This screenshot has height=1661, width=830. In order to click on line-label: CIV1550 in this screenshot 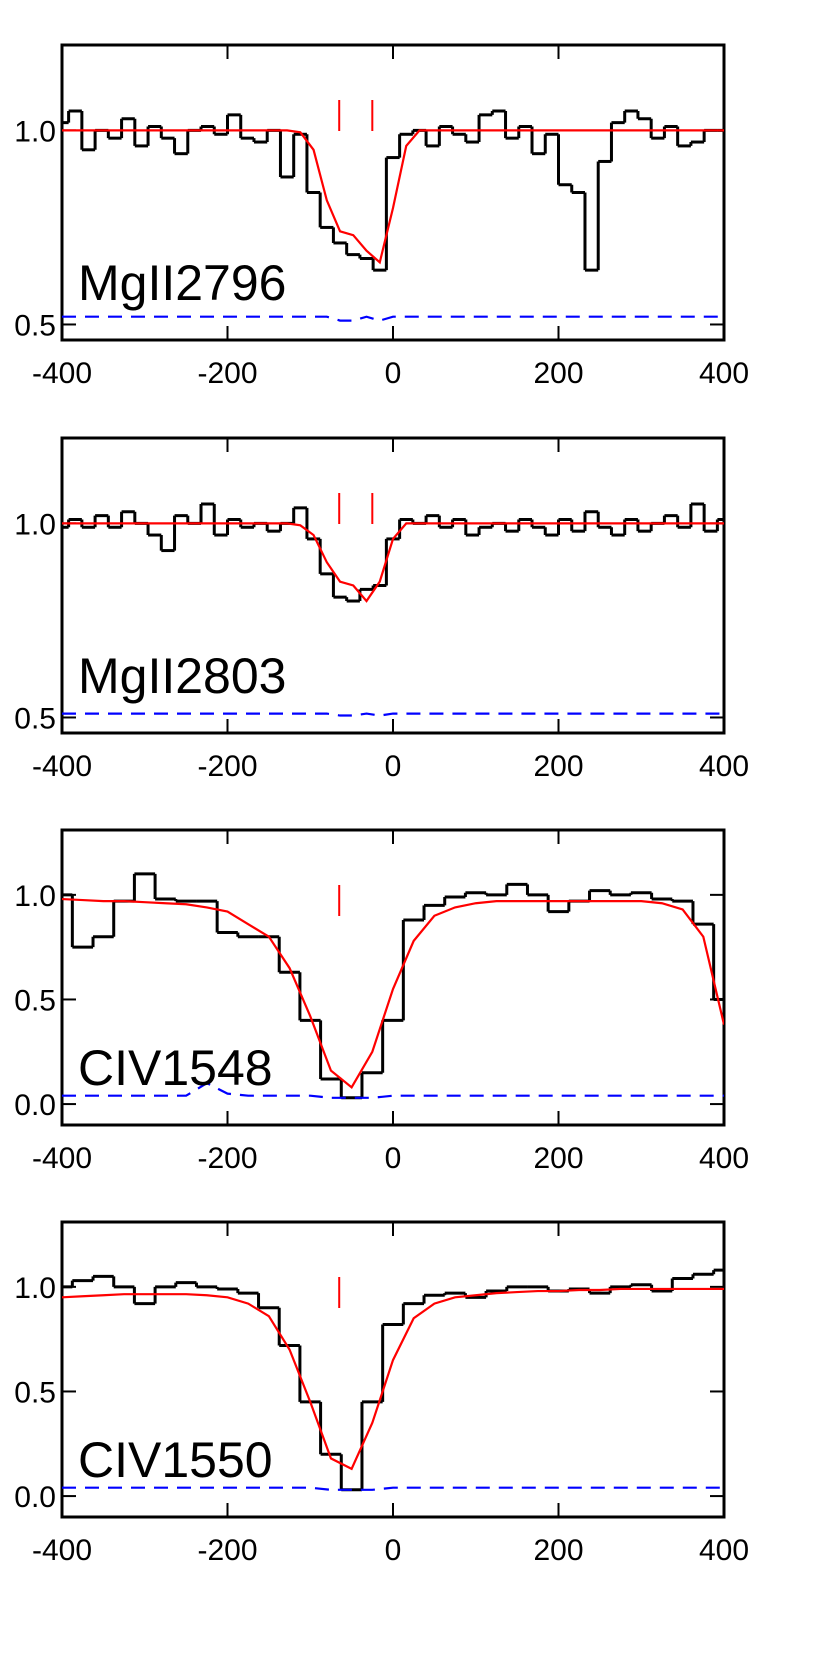, I will do `click(175, 1460)`.